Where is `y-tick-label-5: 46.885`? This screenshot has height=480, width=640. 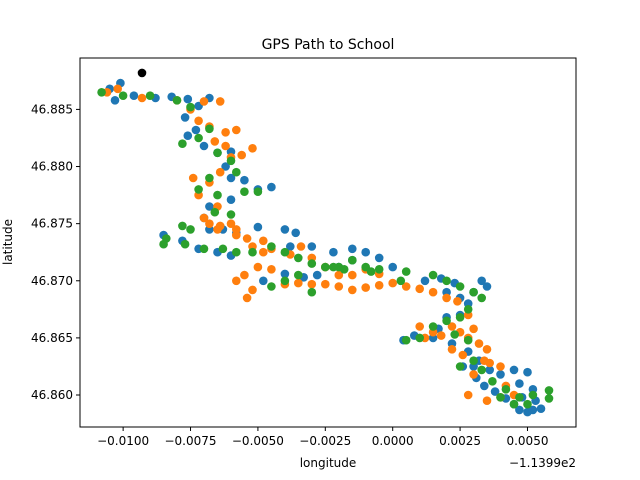 y-tick-label-5: 46.885 is located at coordinates (52, 109).